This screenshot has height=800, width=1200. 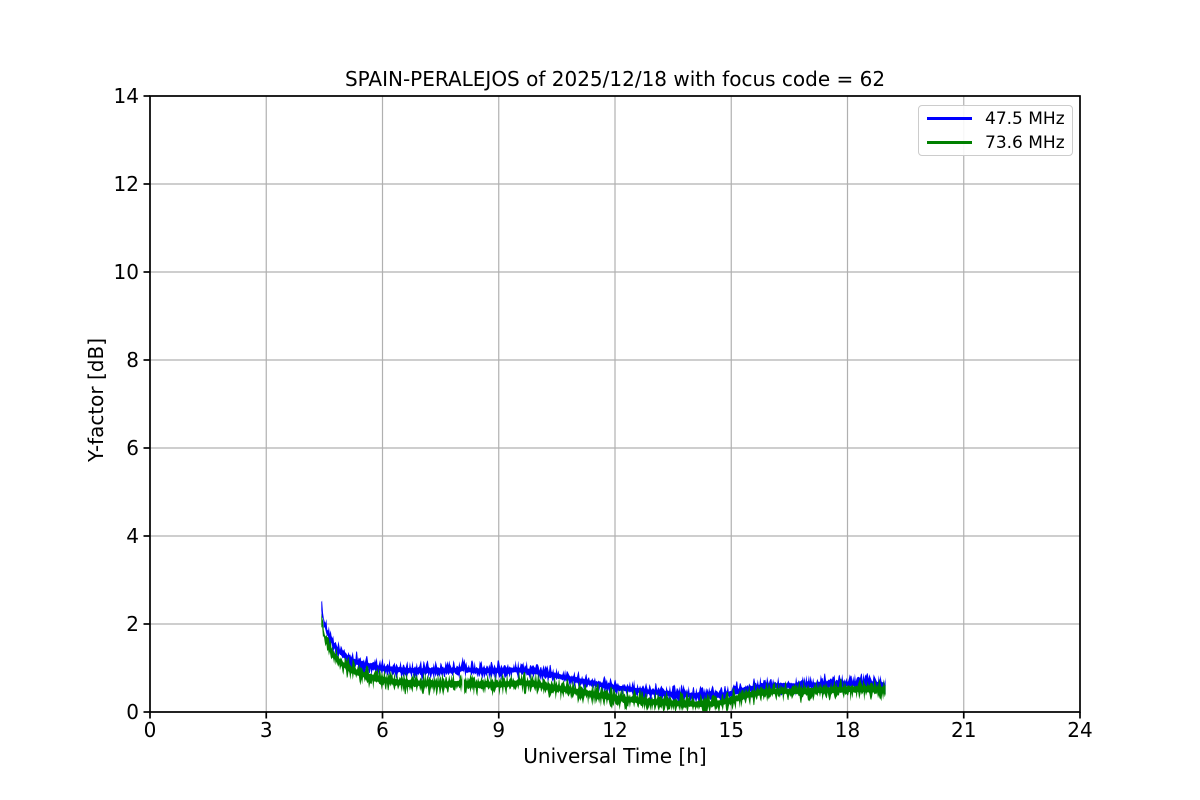 I want to click on x-tick-label: 12, so click(x=614, y=730).